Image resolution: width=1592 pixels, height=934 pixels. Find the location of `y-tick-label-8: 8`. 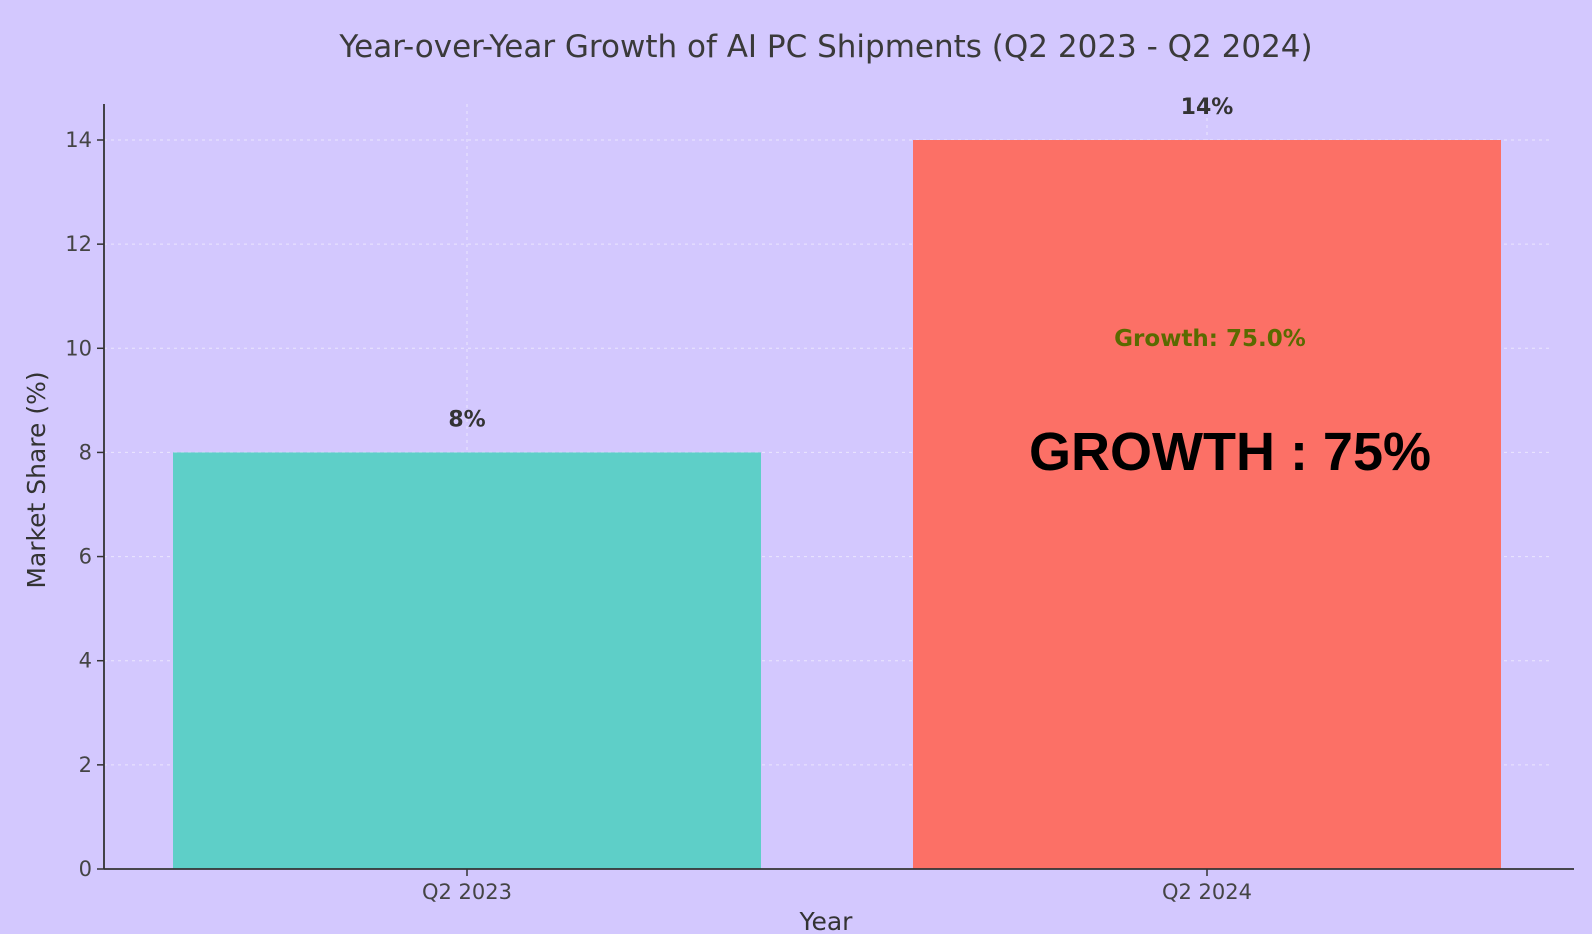

y-tick-label-8: 8 is located at coordinates (85, 452).